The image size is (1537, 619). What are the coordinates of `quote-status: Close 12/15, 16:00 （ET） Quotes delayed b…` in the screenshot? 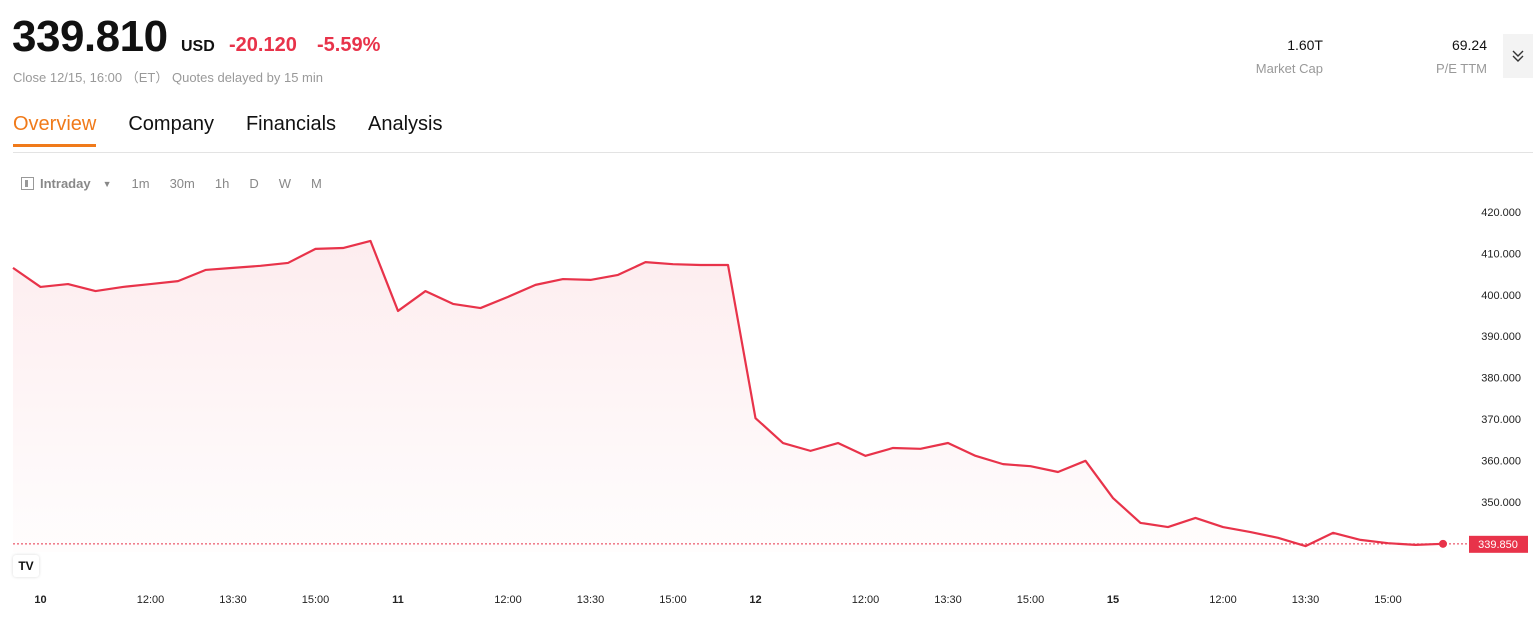 It's located at (168, 77).